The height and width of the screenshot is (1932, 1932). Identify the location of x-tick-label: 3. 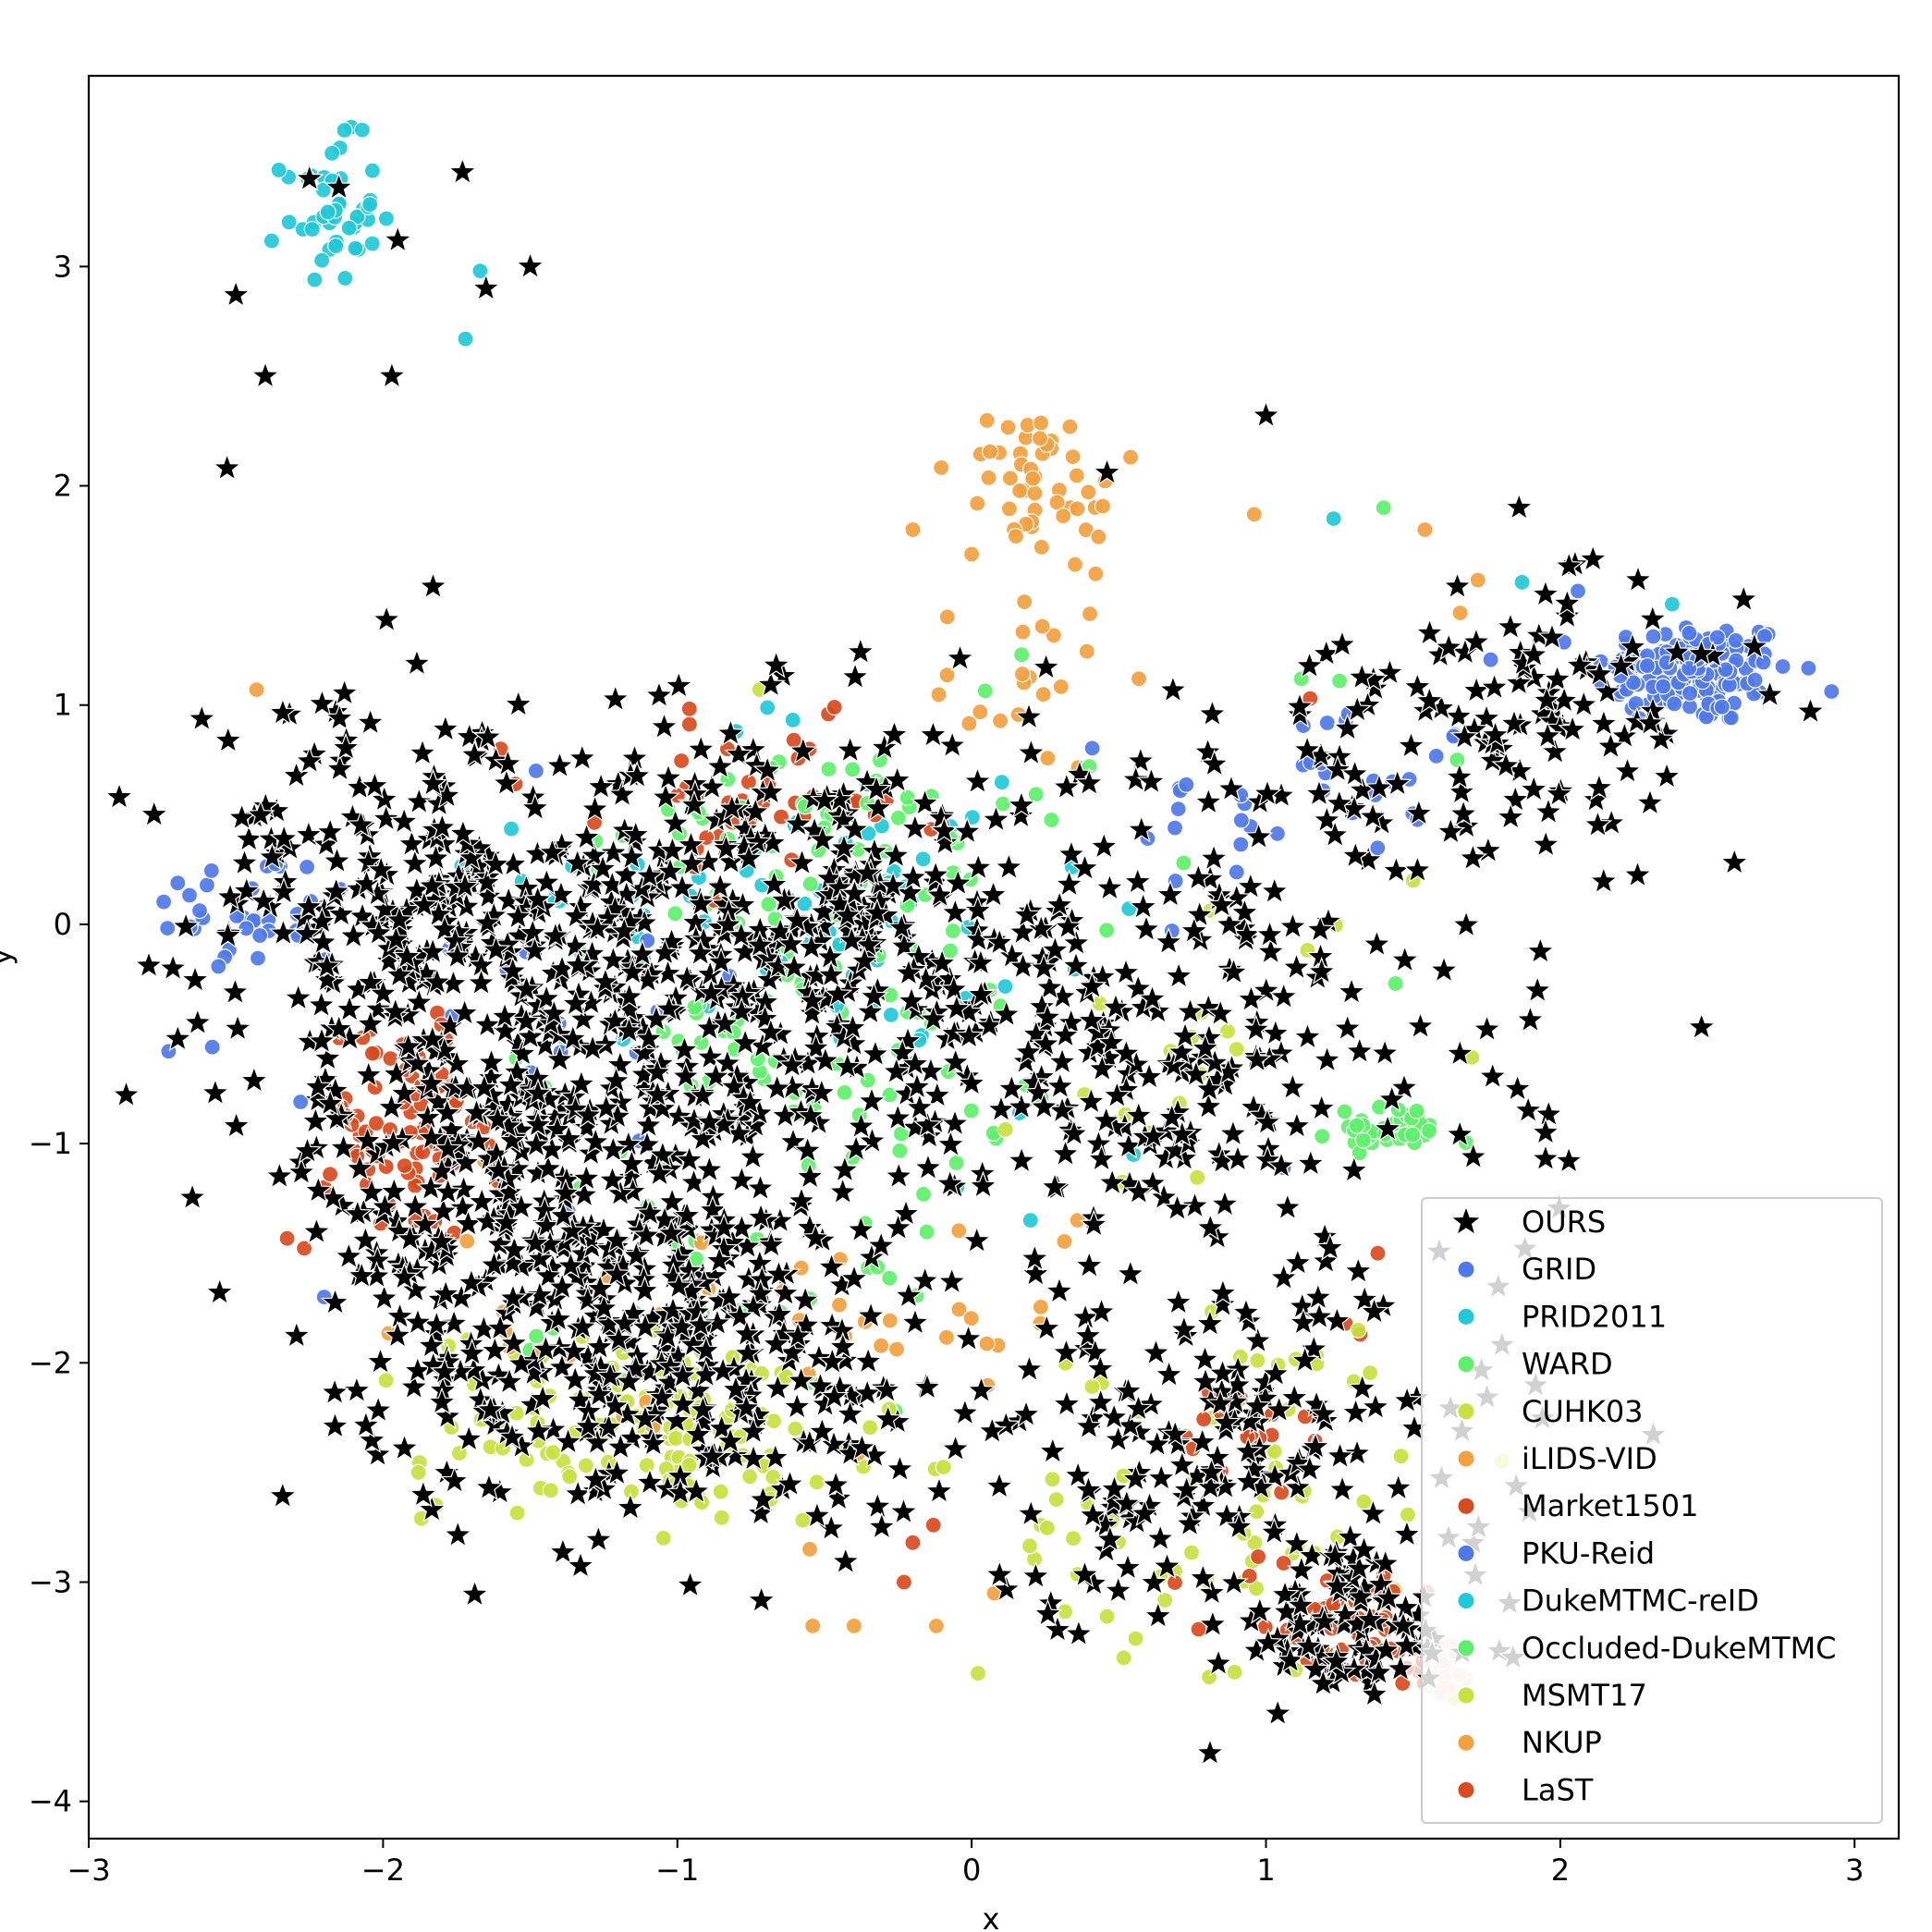
(1854, 1870).